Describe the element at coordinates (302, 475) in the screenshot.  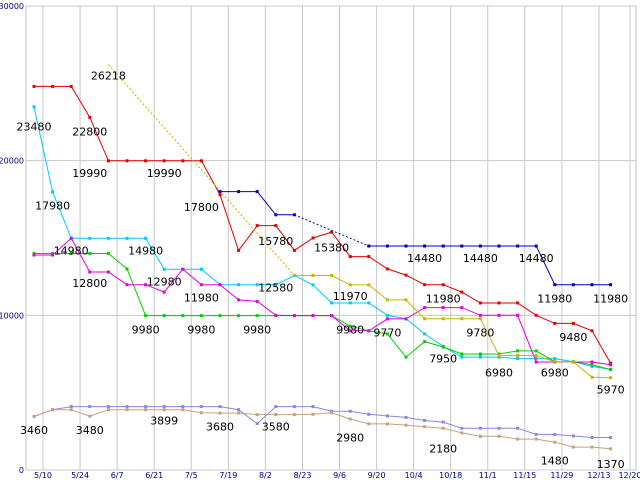
I see `x-tick-label: 8/23` at that location.